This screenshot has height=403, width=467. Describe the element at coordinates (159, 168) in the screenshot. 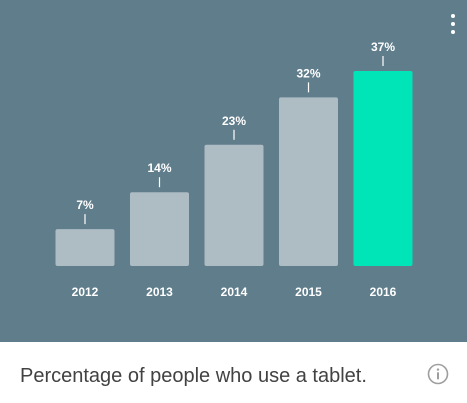

I see `value-label-2013: 14%` at that location.